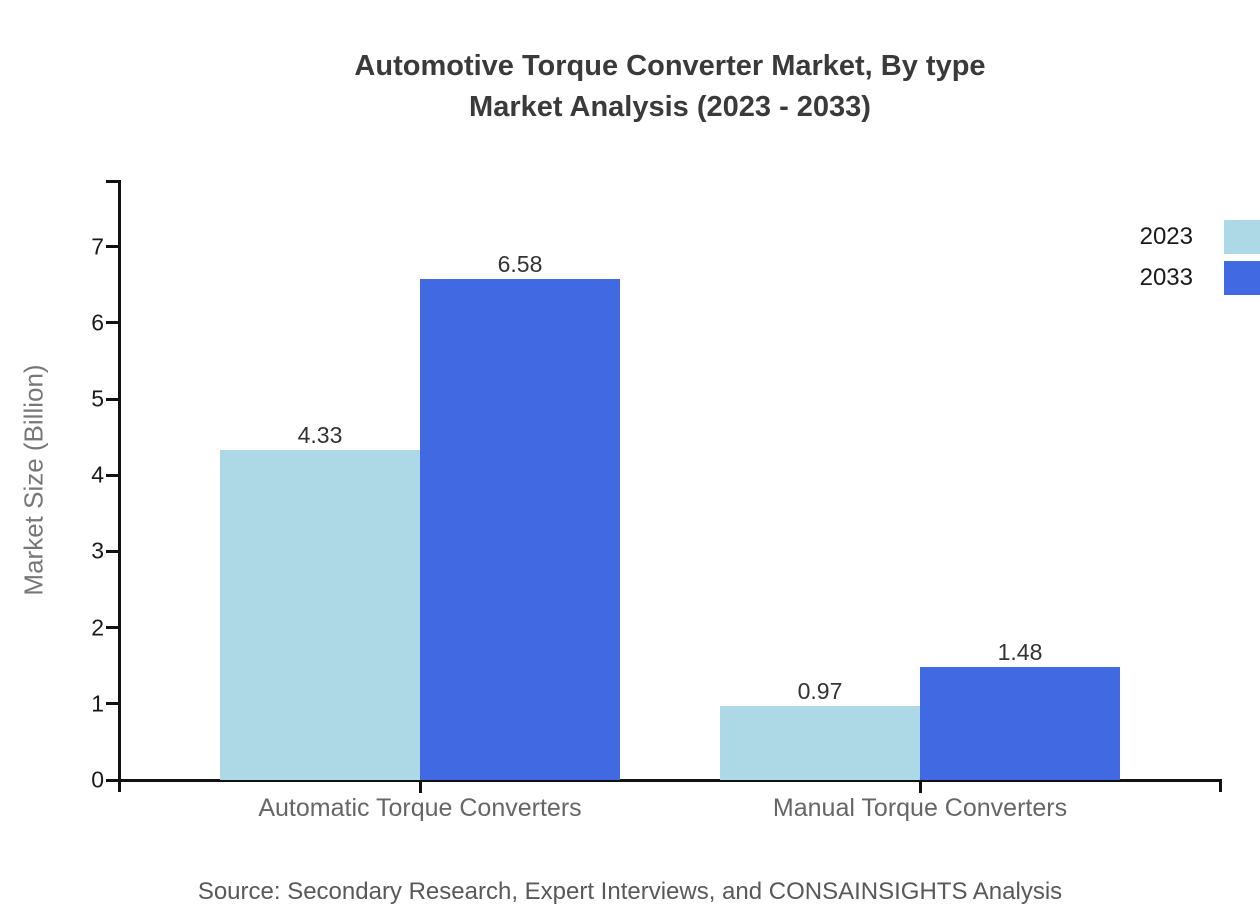  What do you see at coordinates (97, 703) in the screenshot?
I see `y-tick-label-1: 1` at bounding box center [97, 703].